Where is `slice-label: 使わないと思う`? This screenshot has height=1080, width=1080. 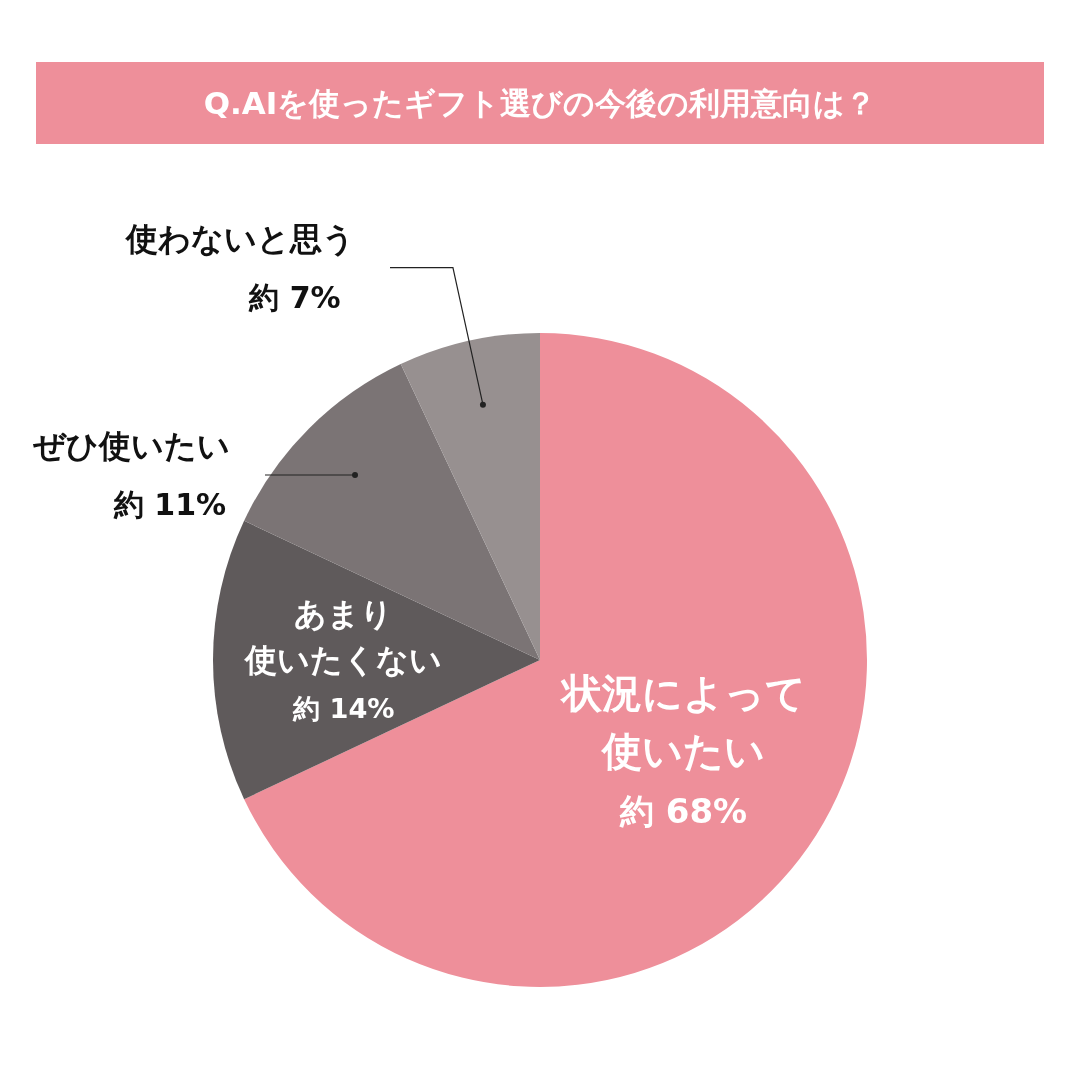
slice-label: 使わないと思う is located at coordinates (240, 238).